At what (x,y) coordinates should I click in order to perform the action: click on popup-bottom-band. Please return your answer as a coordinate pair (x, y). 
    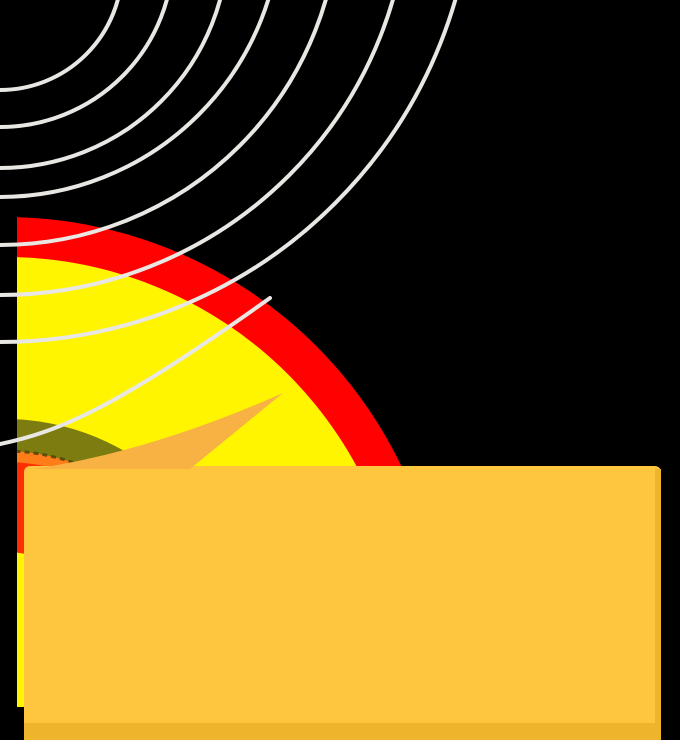
    Looking at the image, I should click on (342, 731).